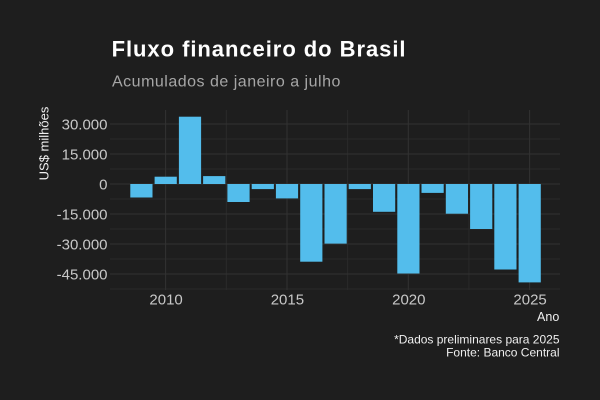  I want to click on svg-text: -45.000, so click(82, 275).